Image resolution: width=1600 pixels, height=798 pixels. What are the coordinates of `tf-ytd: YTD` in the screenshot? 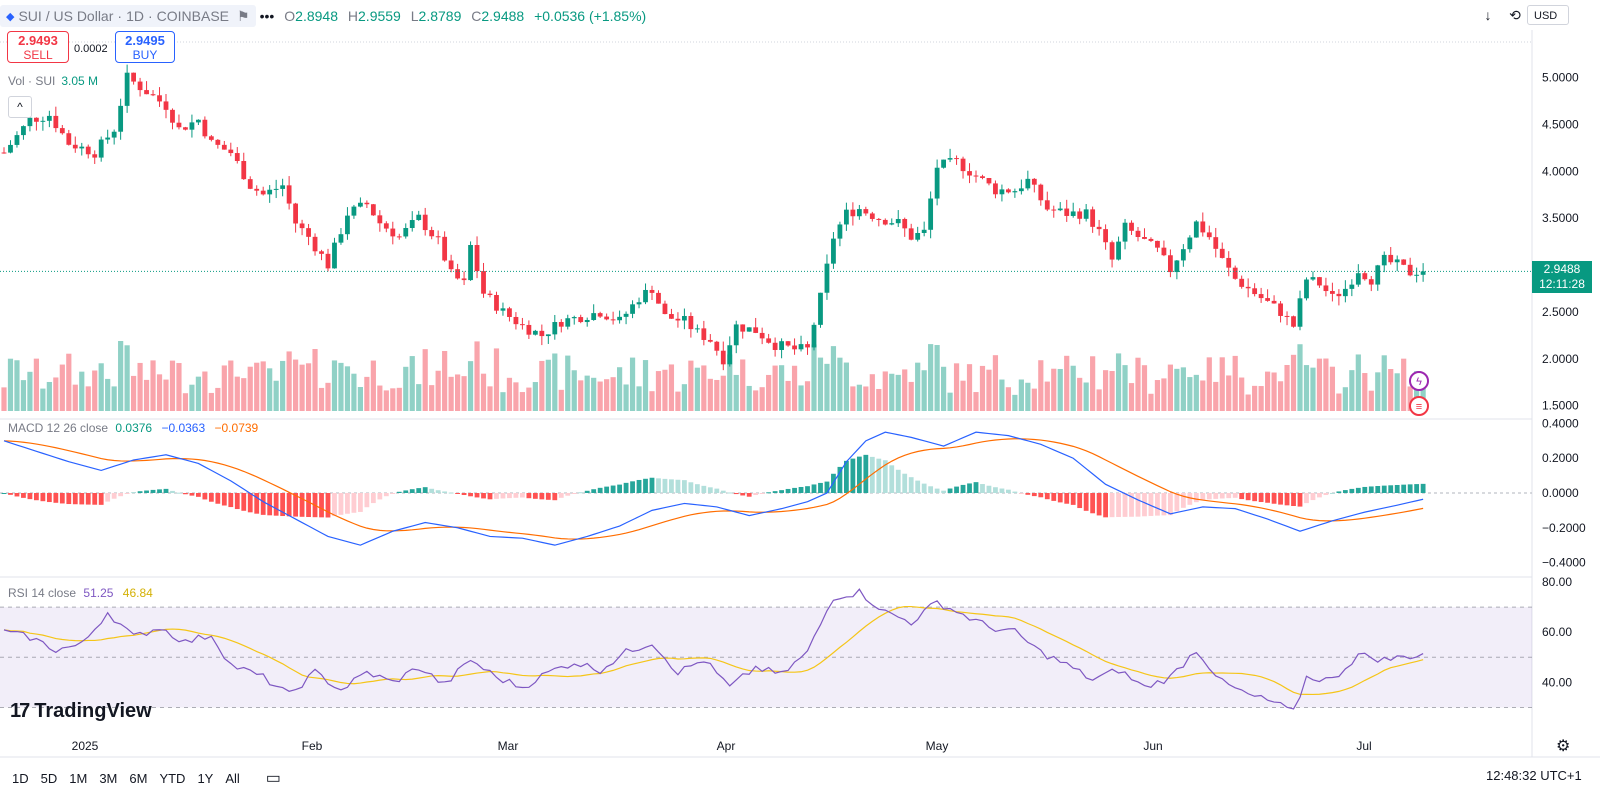 It's located at (172, 778).